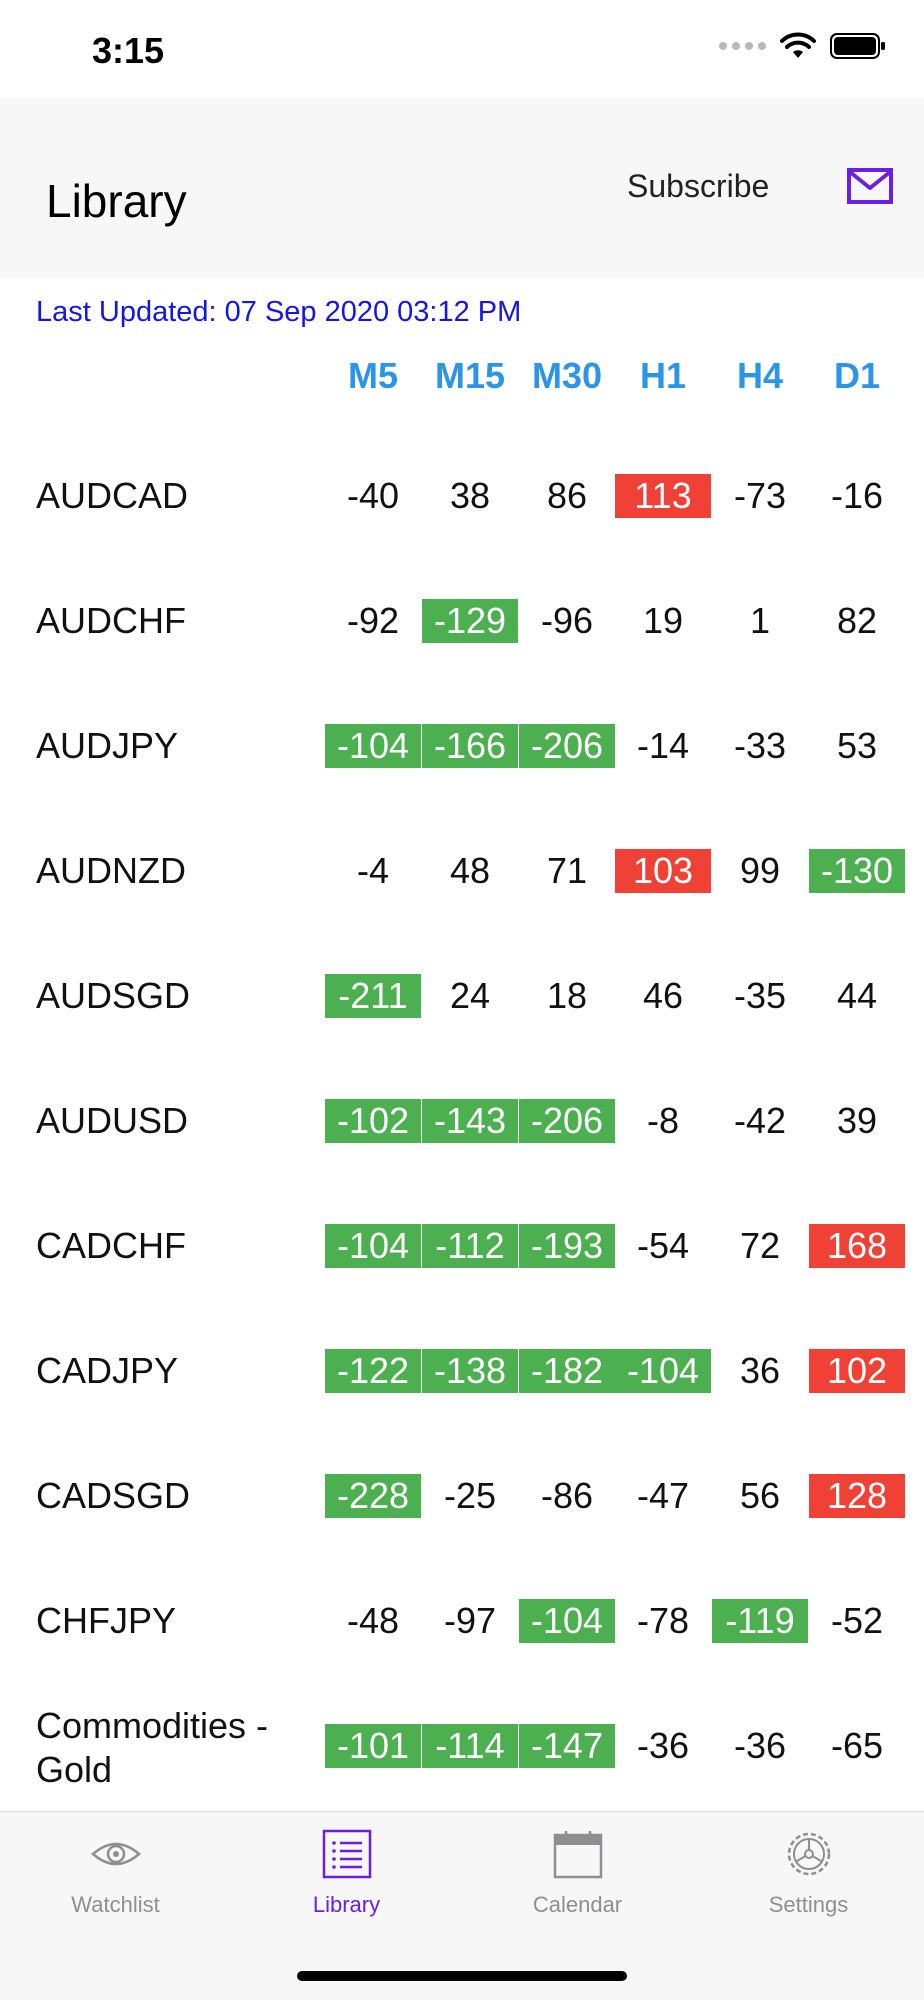  What do you see at coordinates (567, 995) in the screenshot?
I see `value-cell-m30: 18` at bounding box center [567, 995].